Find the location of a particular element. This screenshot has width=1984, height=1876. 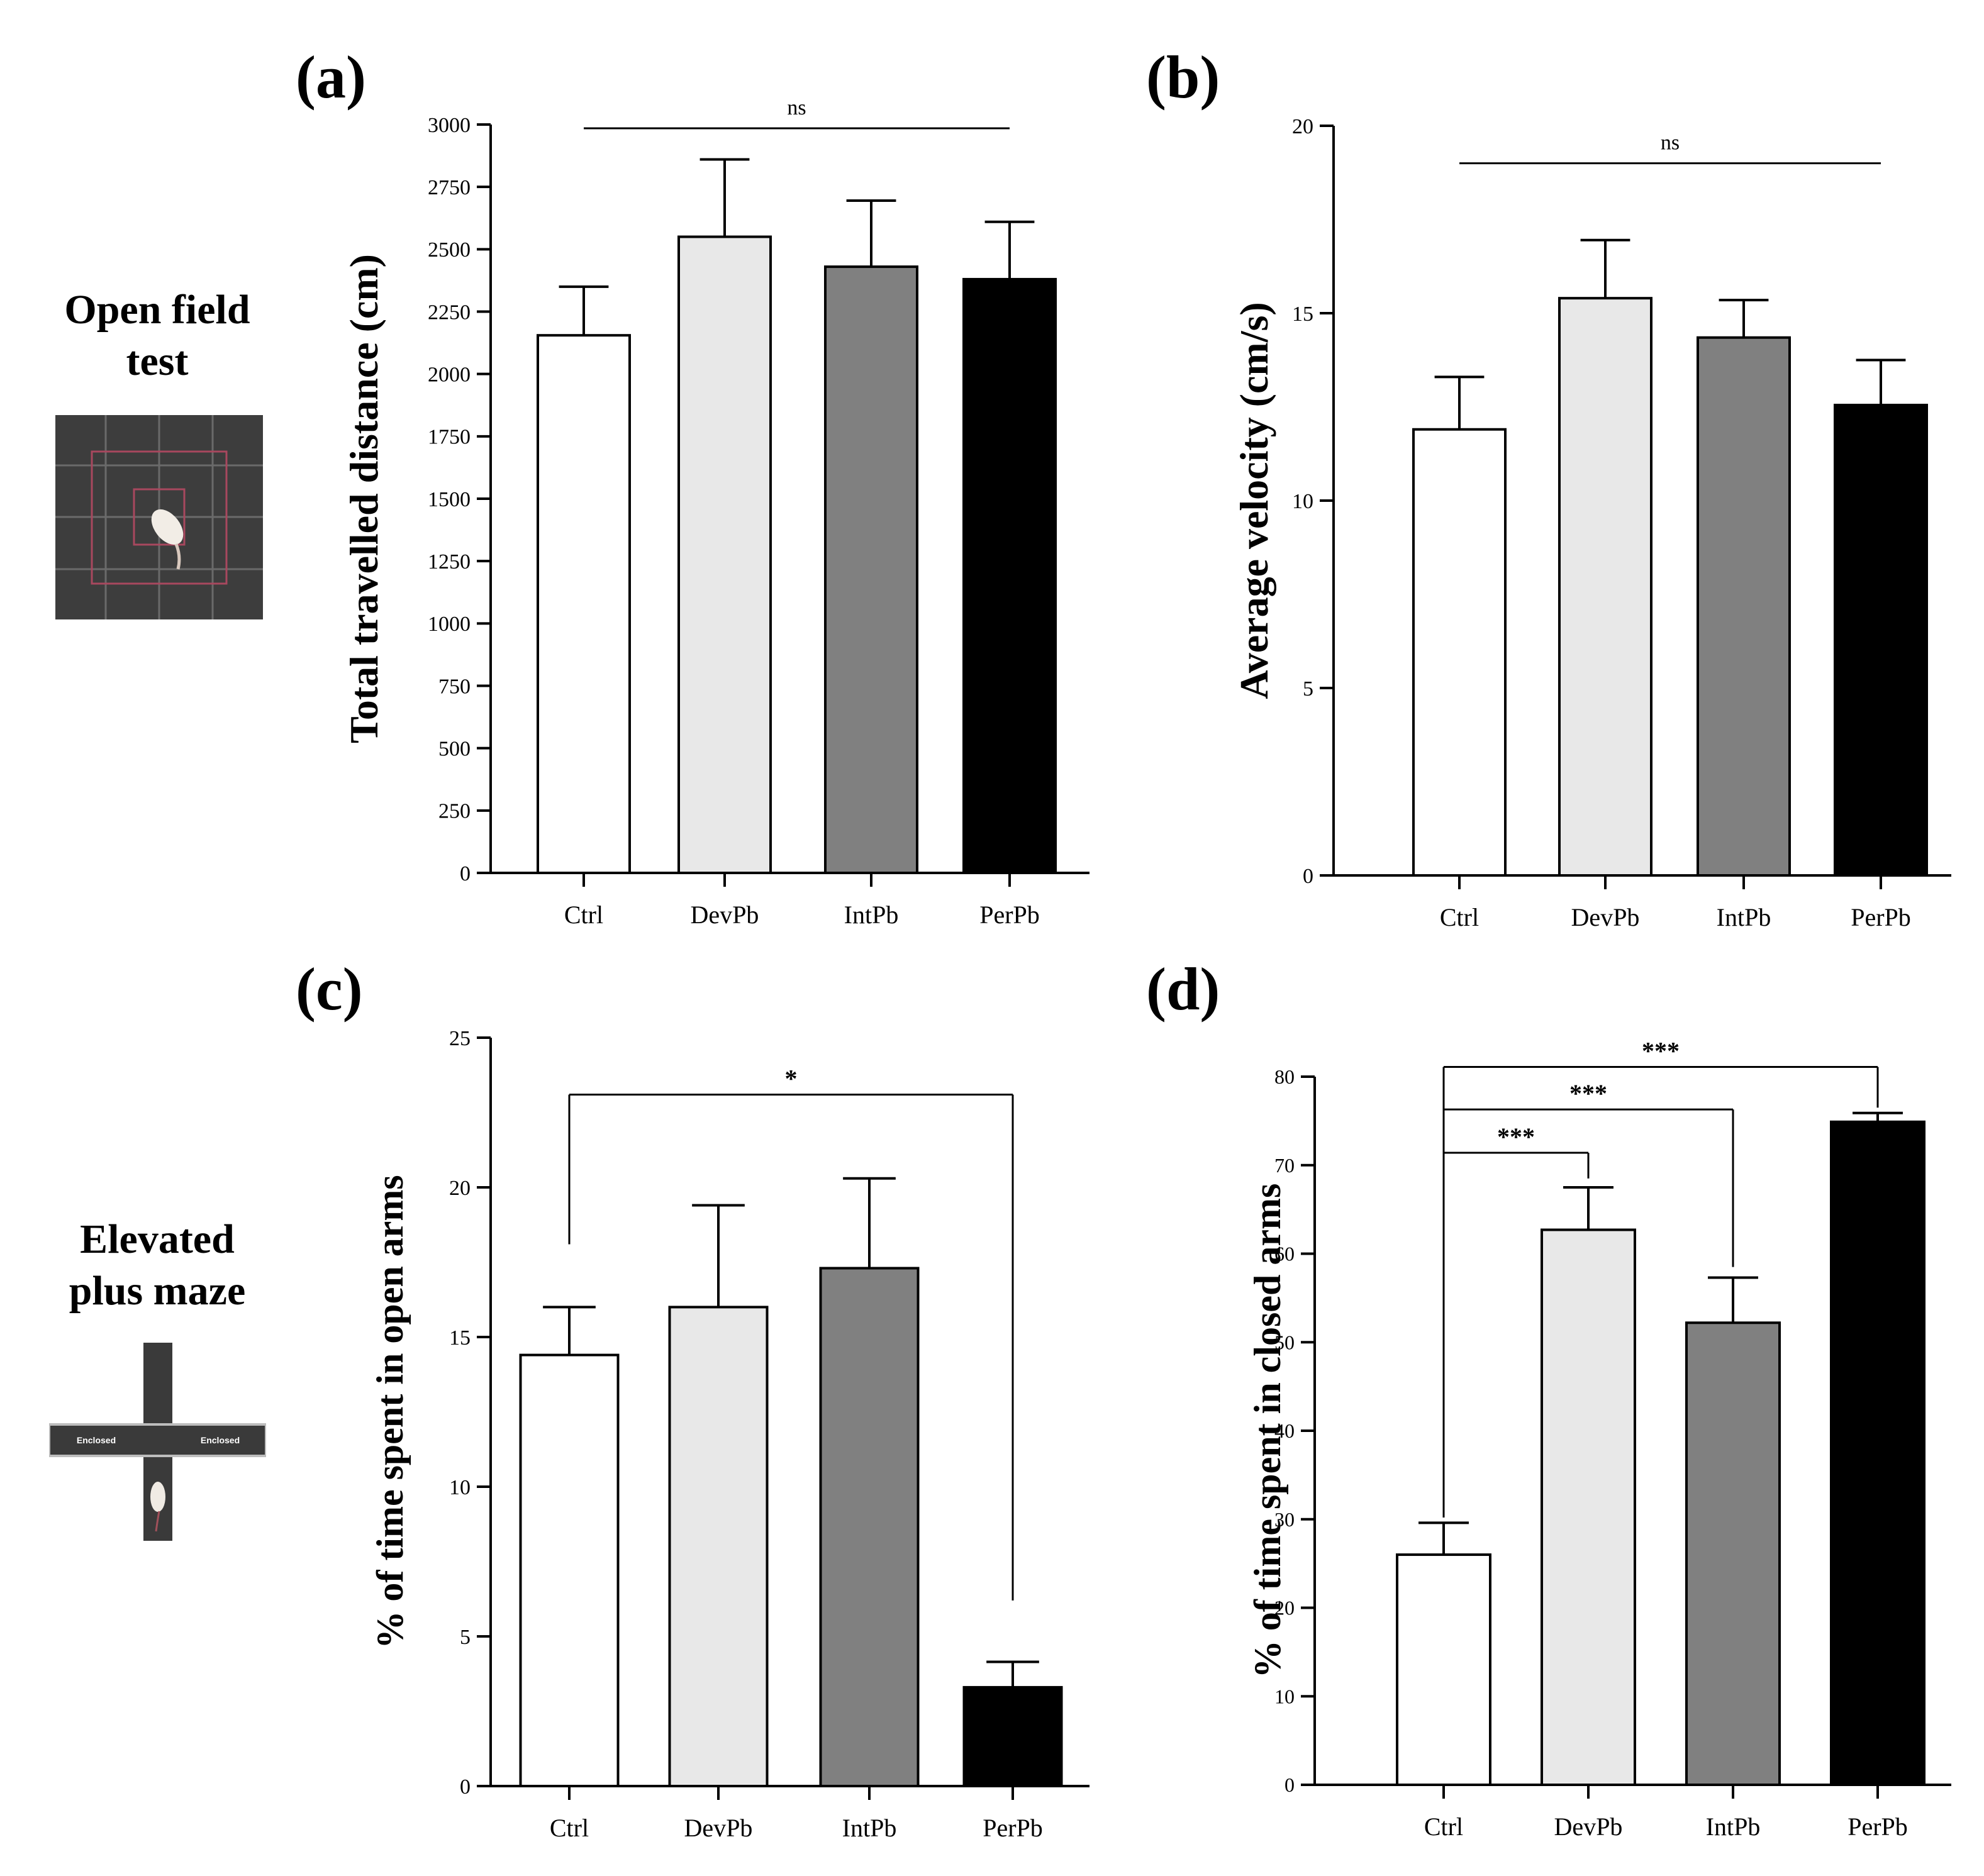

epm-label-line1: Elevated is located at coordinates (157, 1239).